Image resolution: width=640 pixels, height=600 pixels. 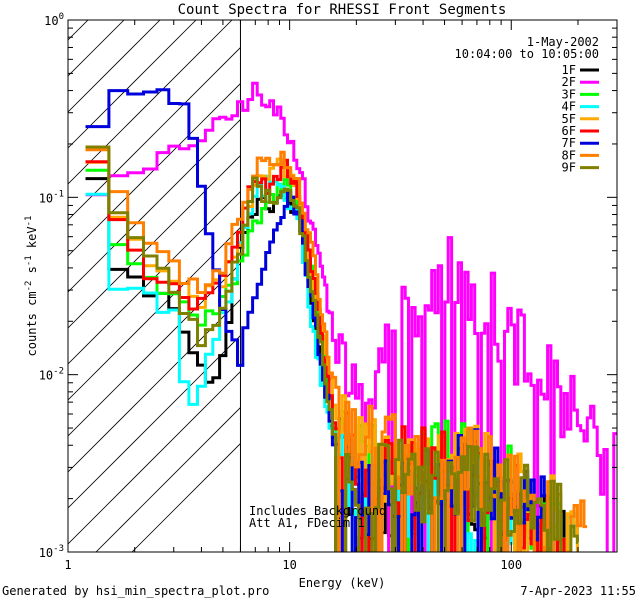 I want to click on y-tick-label: 10⁰, so click(x=54, y=20).